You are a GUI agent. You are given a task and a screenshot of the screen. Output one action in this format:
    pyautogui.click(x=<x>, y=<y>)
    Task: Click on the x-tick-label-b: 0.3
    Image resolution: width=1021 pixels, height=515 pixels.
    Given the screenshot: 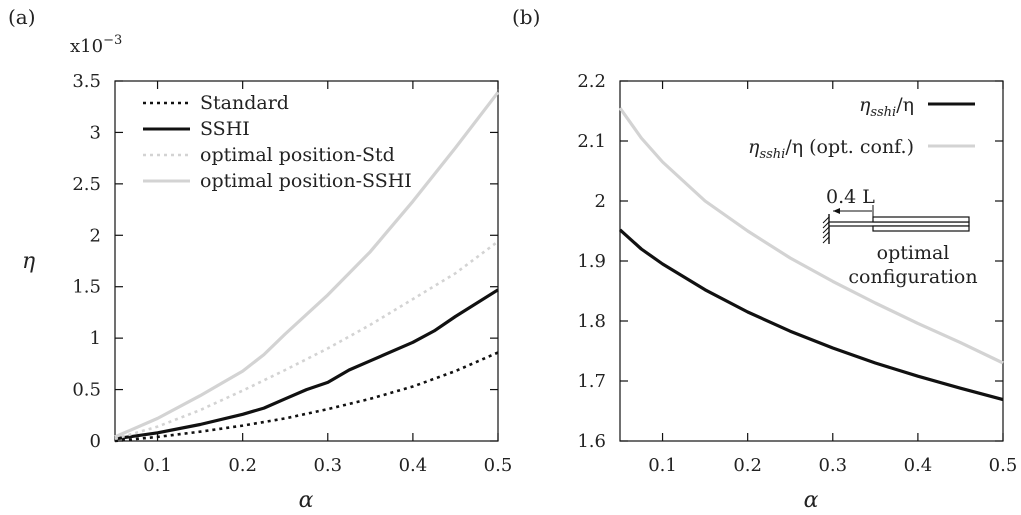 What is the action you would take?
    pyautogui.click(x=832, y=465)
    